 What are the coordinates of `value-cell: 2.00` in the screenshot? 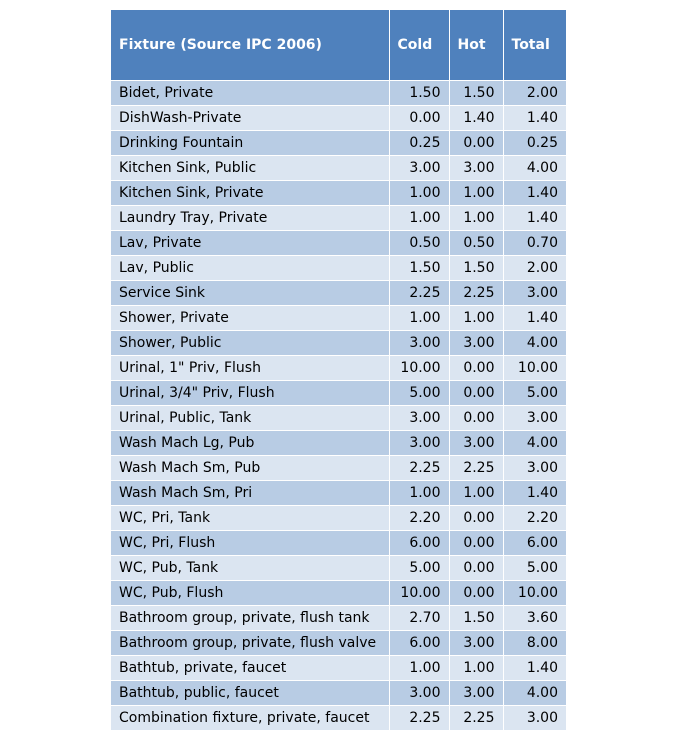 It's located at (534, 268).